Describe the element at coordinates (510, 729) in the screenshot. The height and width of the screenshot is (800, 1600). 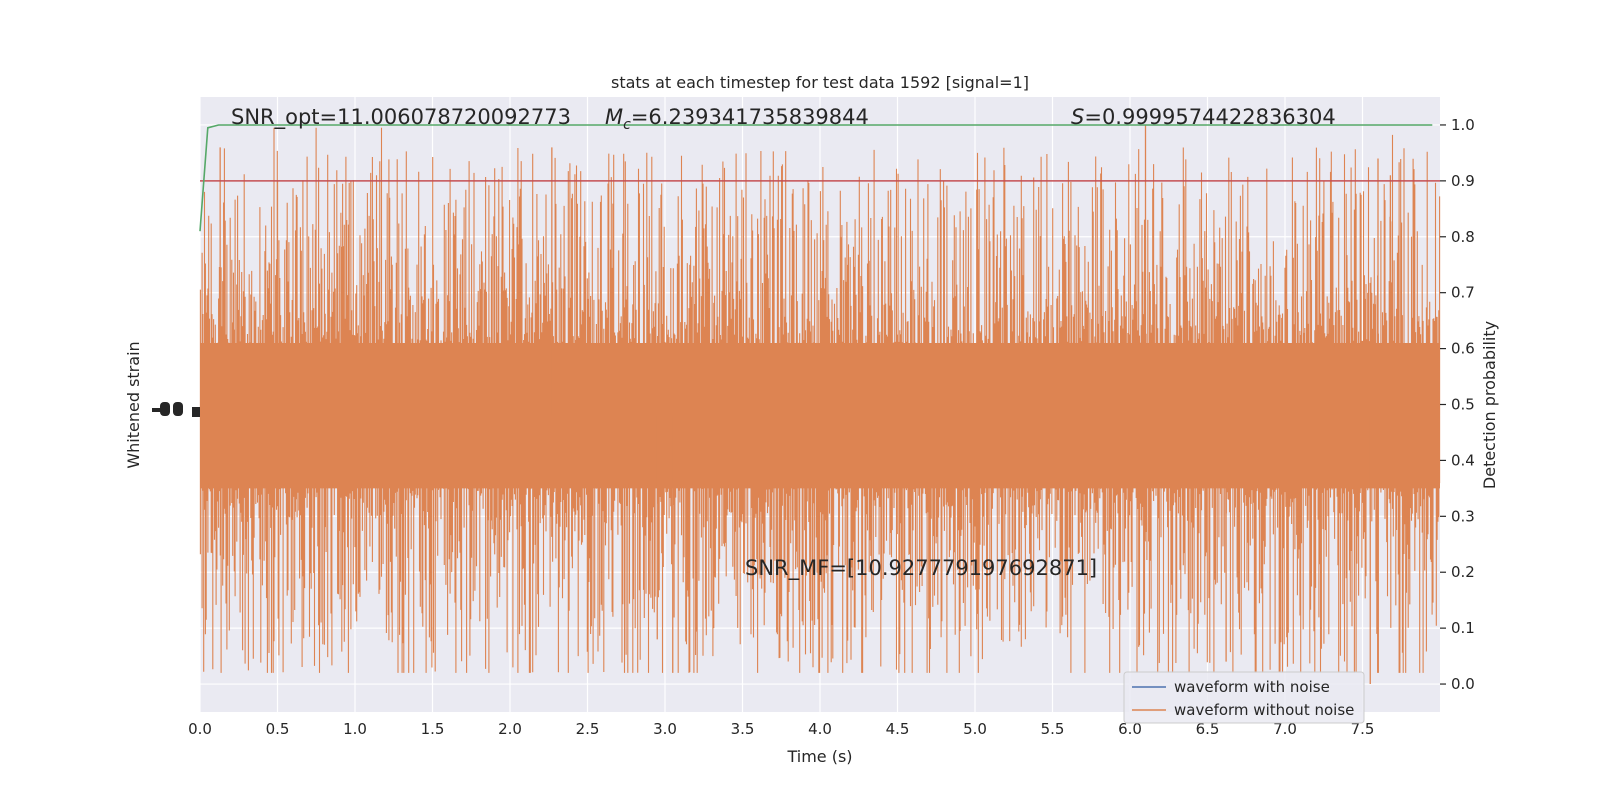
I see `x-tick-label: 2.0` at that location.